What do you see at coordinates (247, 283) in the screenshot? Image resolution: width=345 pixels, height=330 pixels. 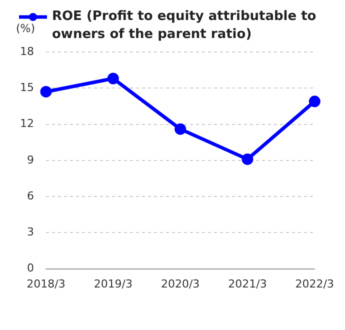 I see `x-tick-label: 2021/3` at bounding box center [247, 283].